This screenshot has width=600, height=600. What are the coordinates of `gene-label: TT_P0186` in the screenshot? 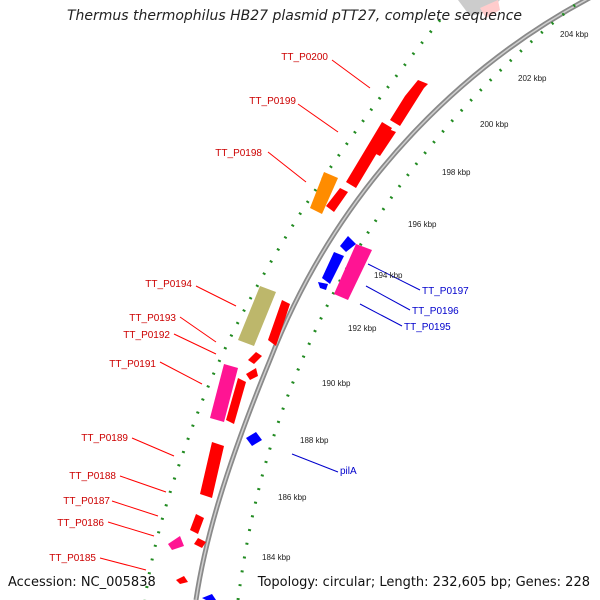 It's located at (80, 523).